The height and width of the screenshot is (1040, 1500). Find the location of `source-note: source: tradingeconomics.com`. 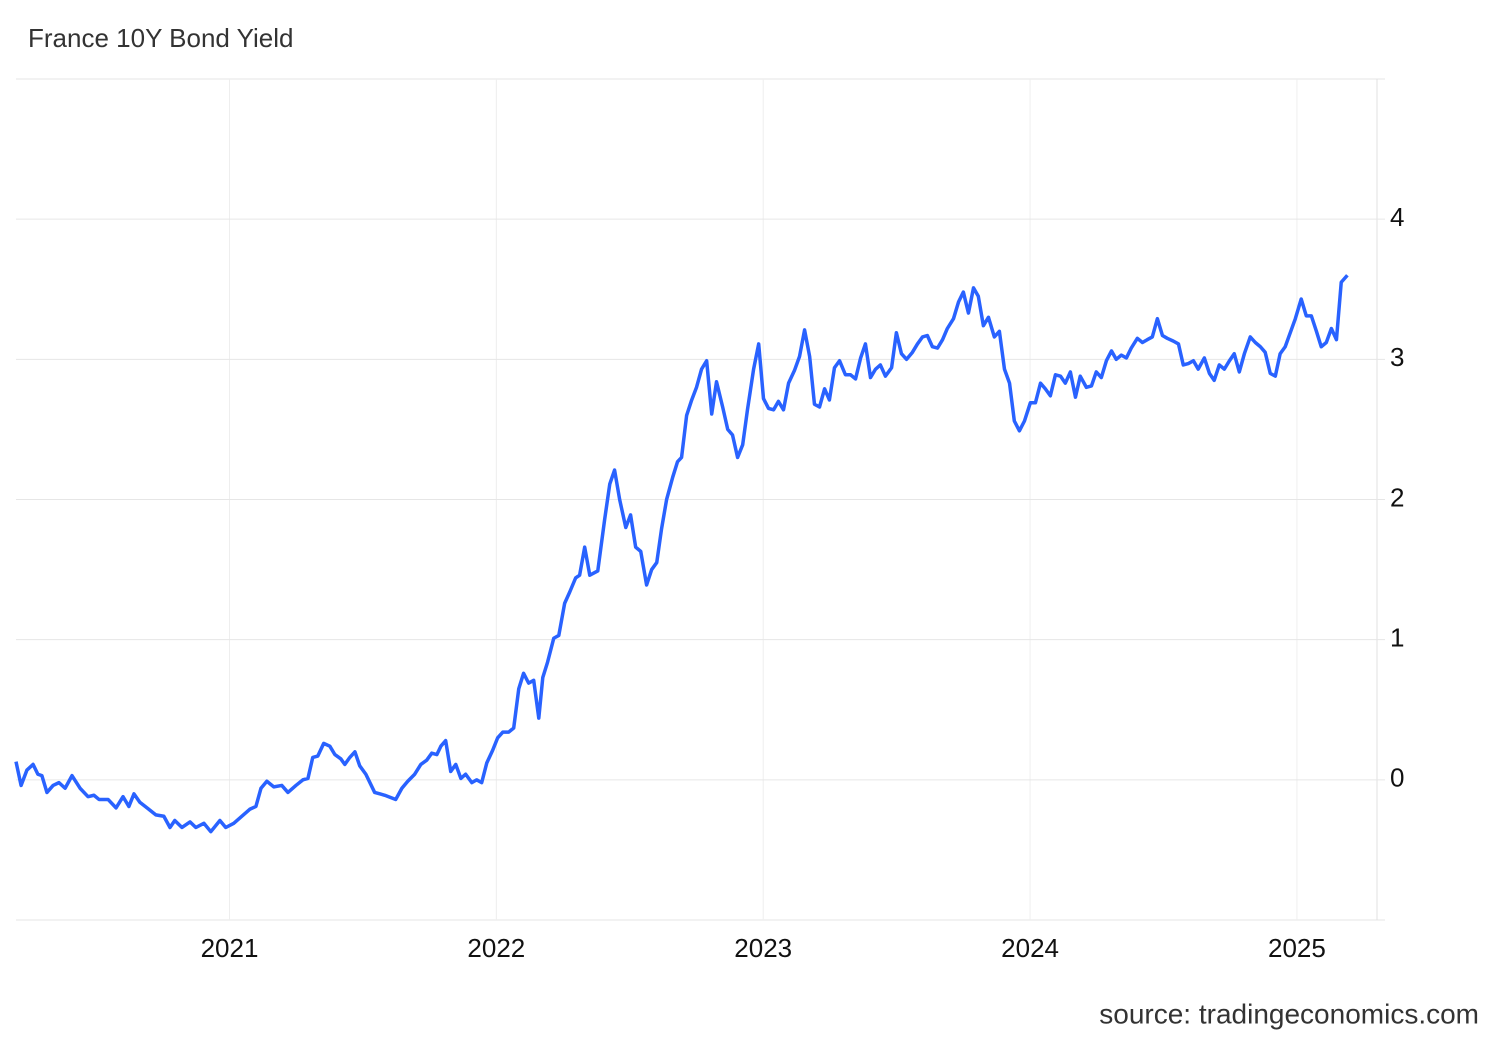

source-note: source: tradingeconomics.com is located at coordinates (1289, 1013).